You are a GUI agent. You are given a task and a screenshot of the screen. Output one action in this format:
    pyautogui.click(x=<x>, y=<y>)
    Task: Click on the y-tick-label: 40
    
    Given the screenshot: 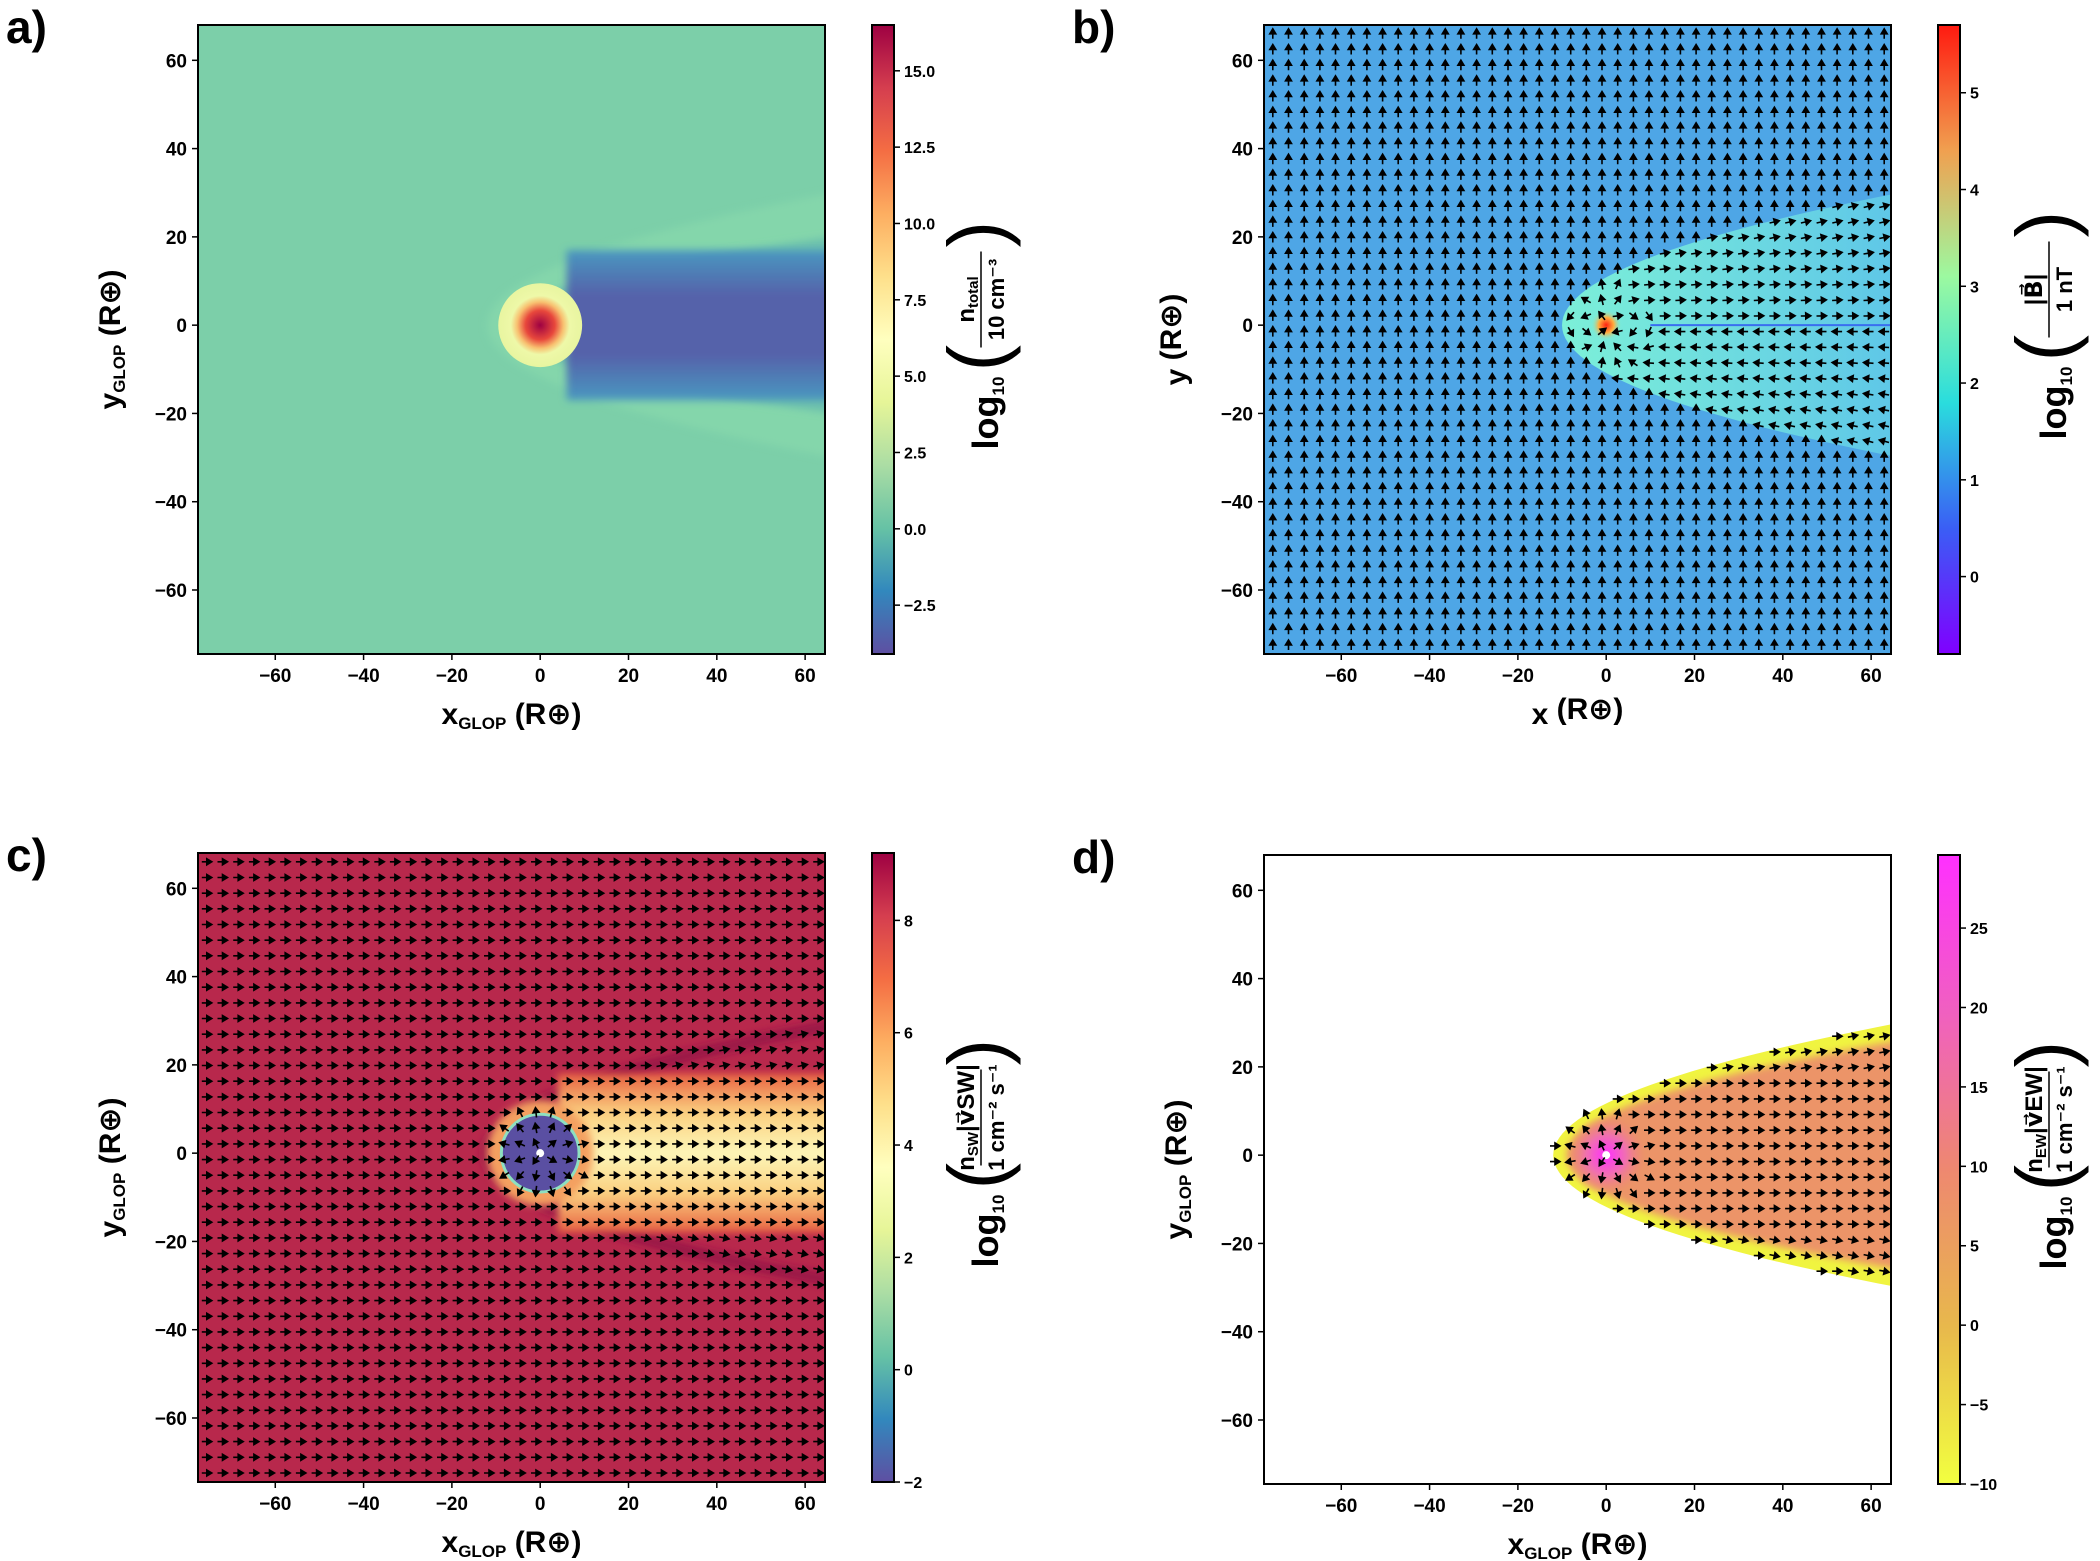 What is the action you would take?
    pyautogui.click(x=176, y=978)
    